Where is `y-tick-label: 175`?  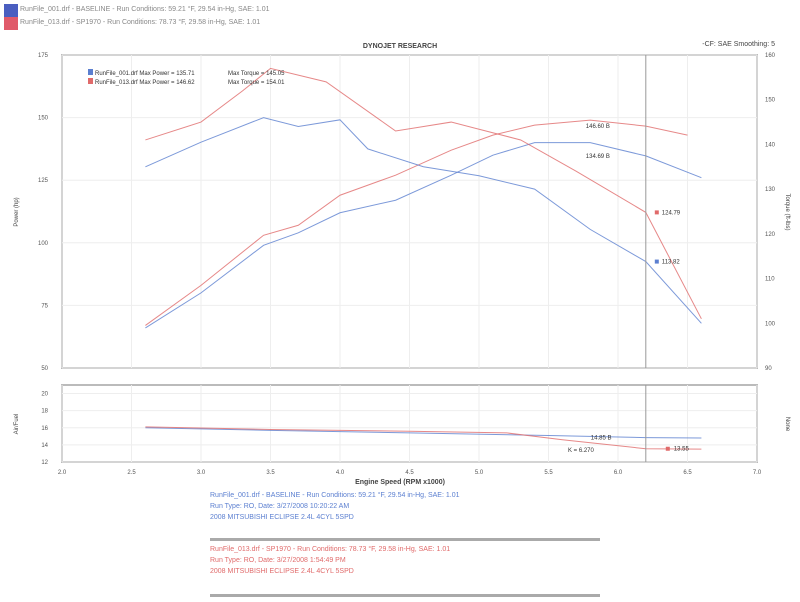
y-tick-label: 175 is located at coordinates (43, 56).